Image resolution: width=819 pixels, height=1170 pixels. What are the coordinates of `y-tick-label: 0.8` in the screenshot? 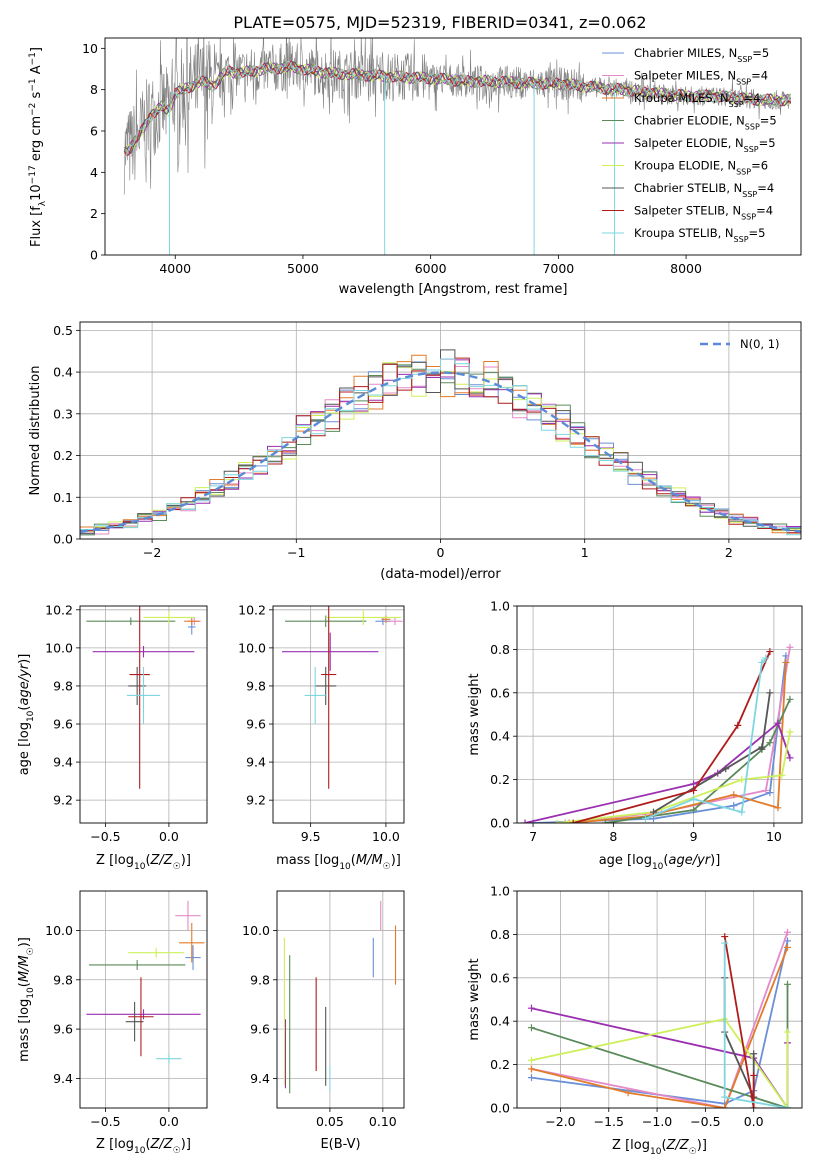 It's located at (500, 934).